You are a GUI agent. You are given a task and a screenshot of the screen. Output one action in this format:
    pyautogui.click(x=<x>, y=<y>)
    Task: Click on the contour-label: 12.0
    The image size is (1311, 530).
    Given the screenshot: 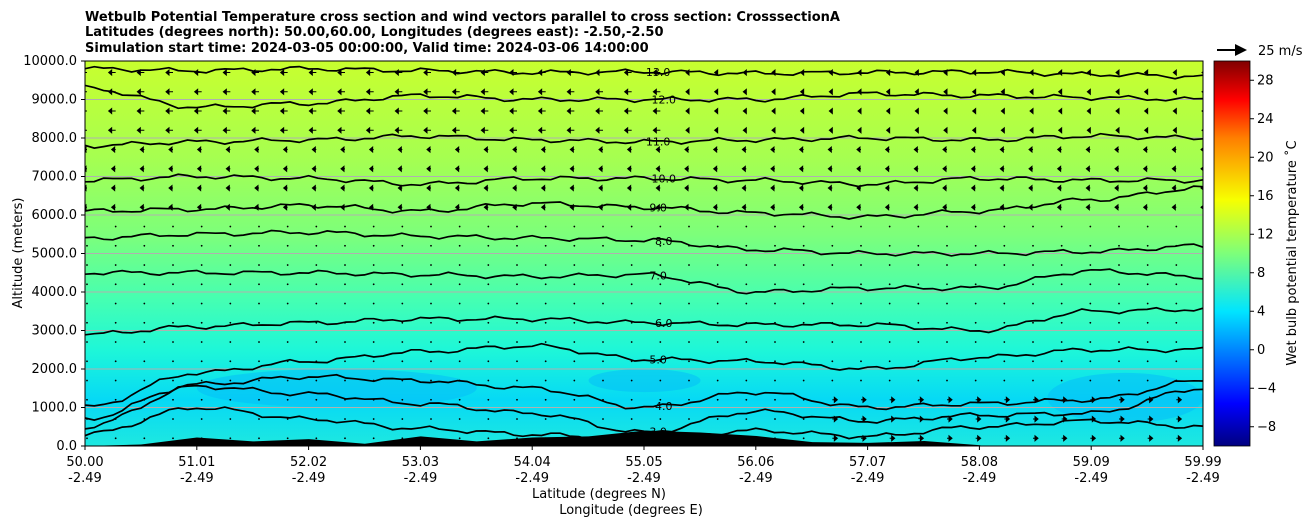 What is the action you would take?
    pyautogui.click(x=664, y=100)
    